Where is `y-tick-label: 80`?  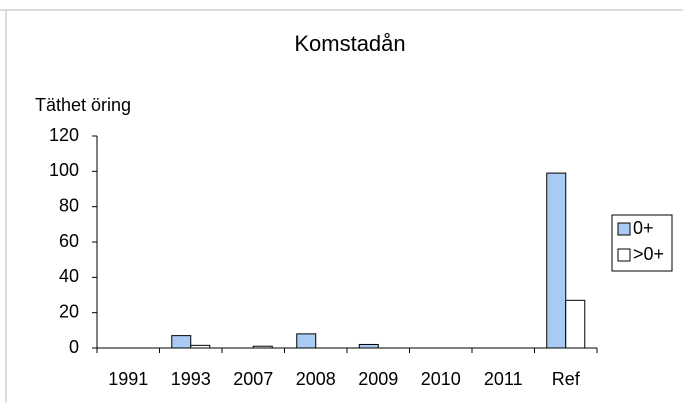 y-tick-label: 80 is located at coordinates (69, 205).